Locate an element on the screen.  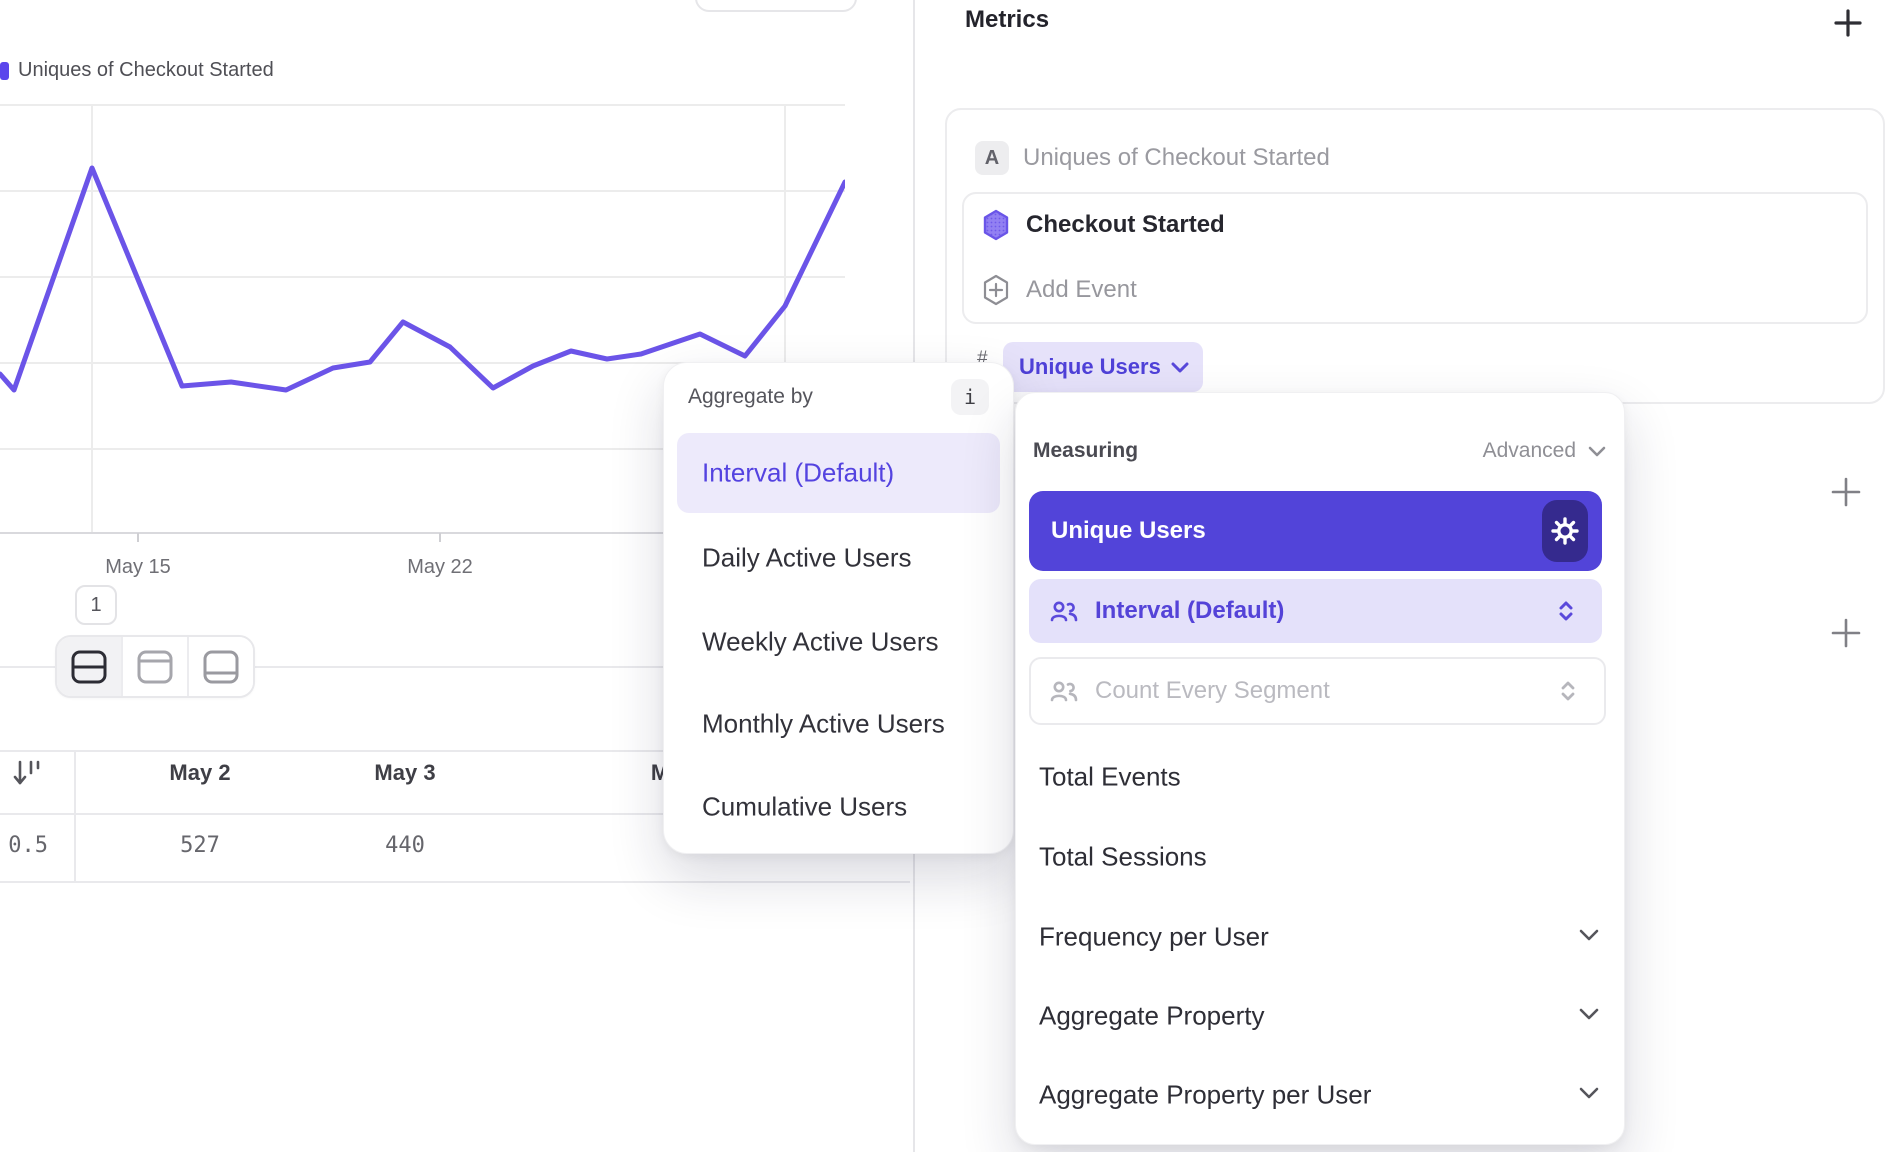
layout-top-icon is located at coordinates (155, 666).